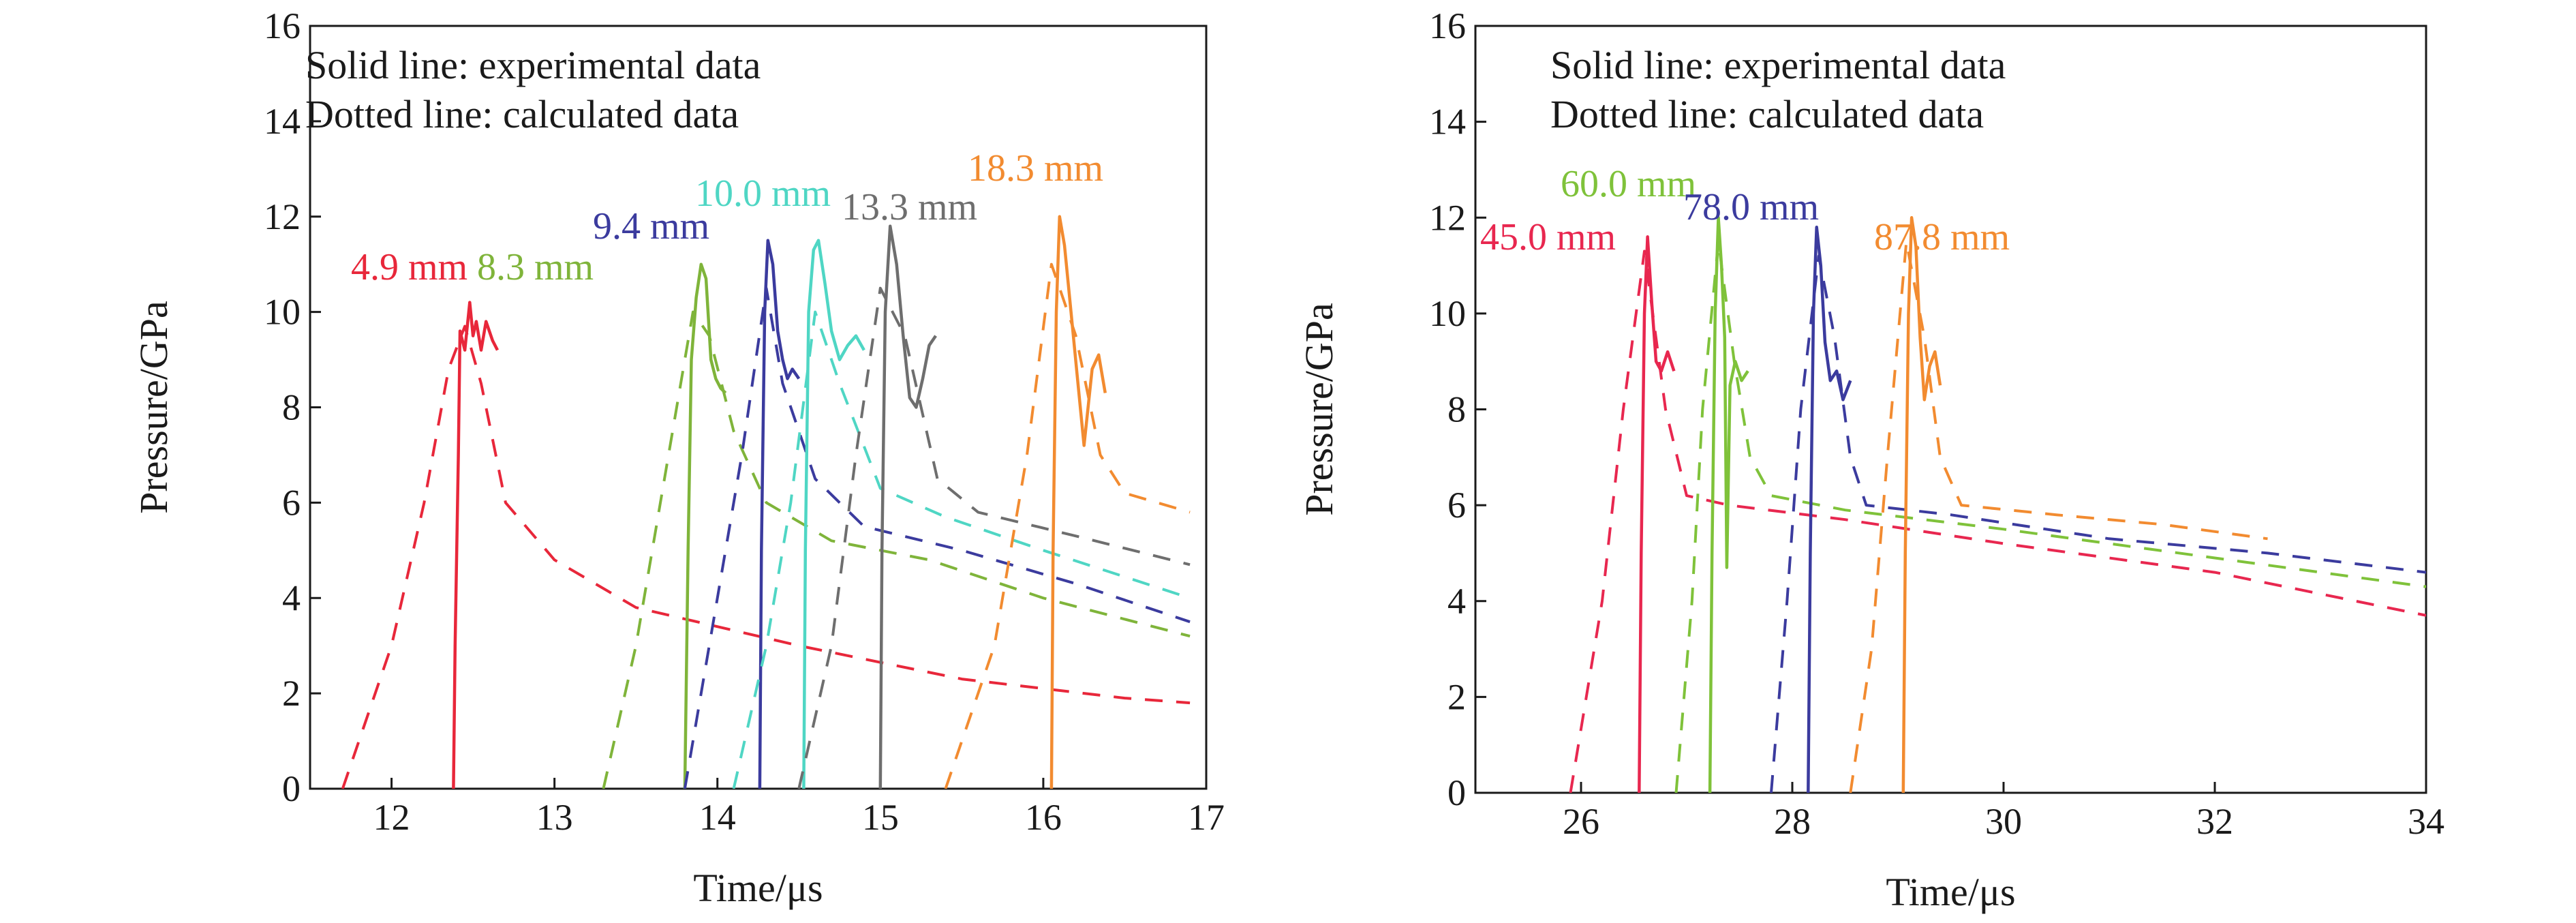  I want to click on x-tick-label: 12, so click(392, 818).